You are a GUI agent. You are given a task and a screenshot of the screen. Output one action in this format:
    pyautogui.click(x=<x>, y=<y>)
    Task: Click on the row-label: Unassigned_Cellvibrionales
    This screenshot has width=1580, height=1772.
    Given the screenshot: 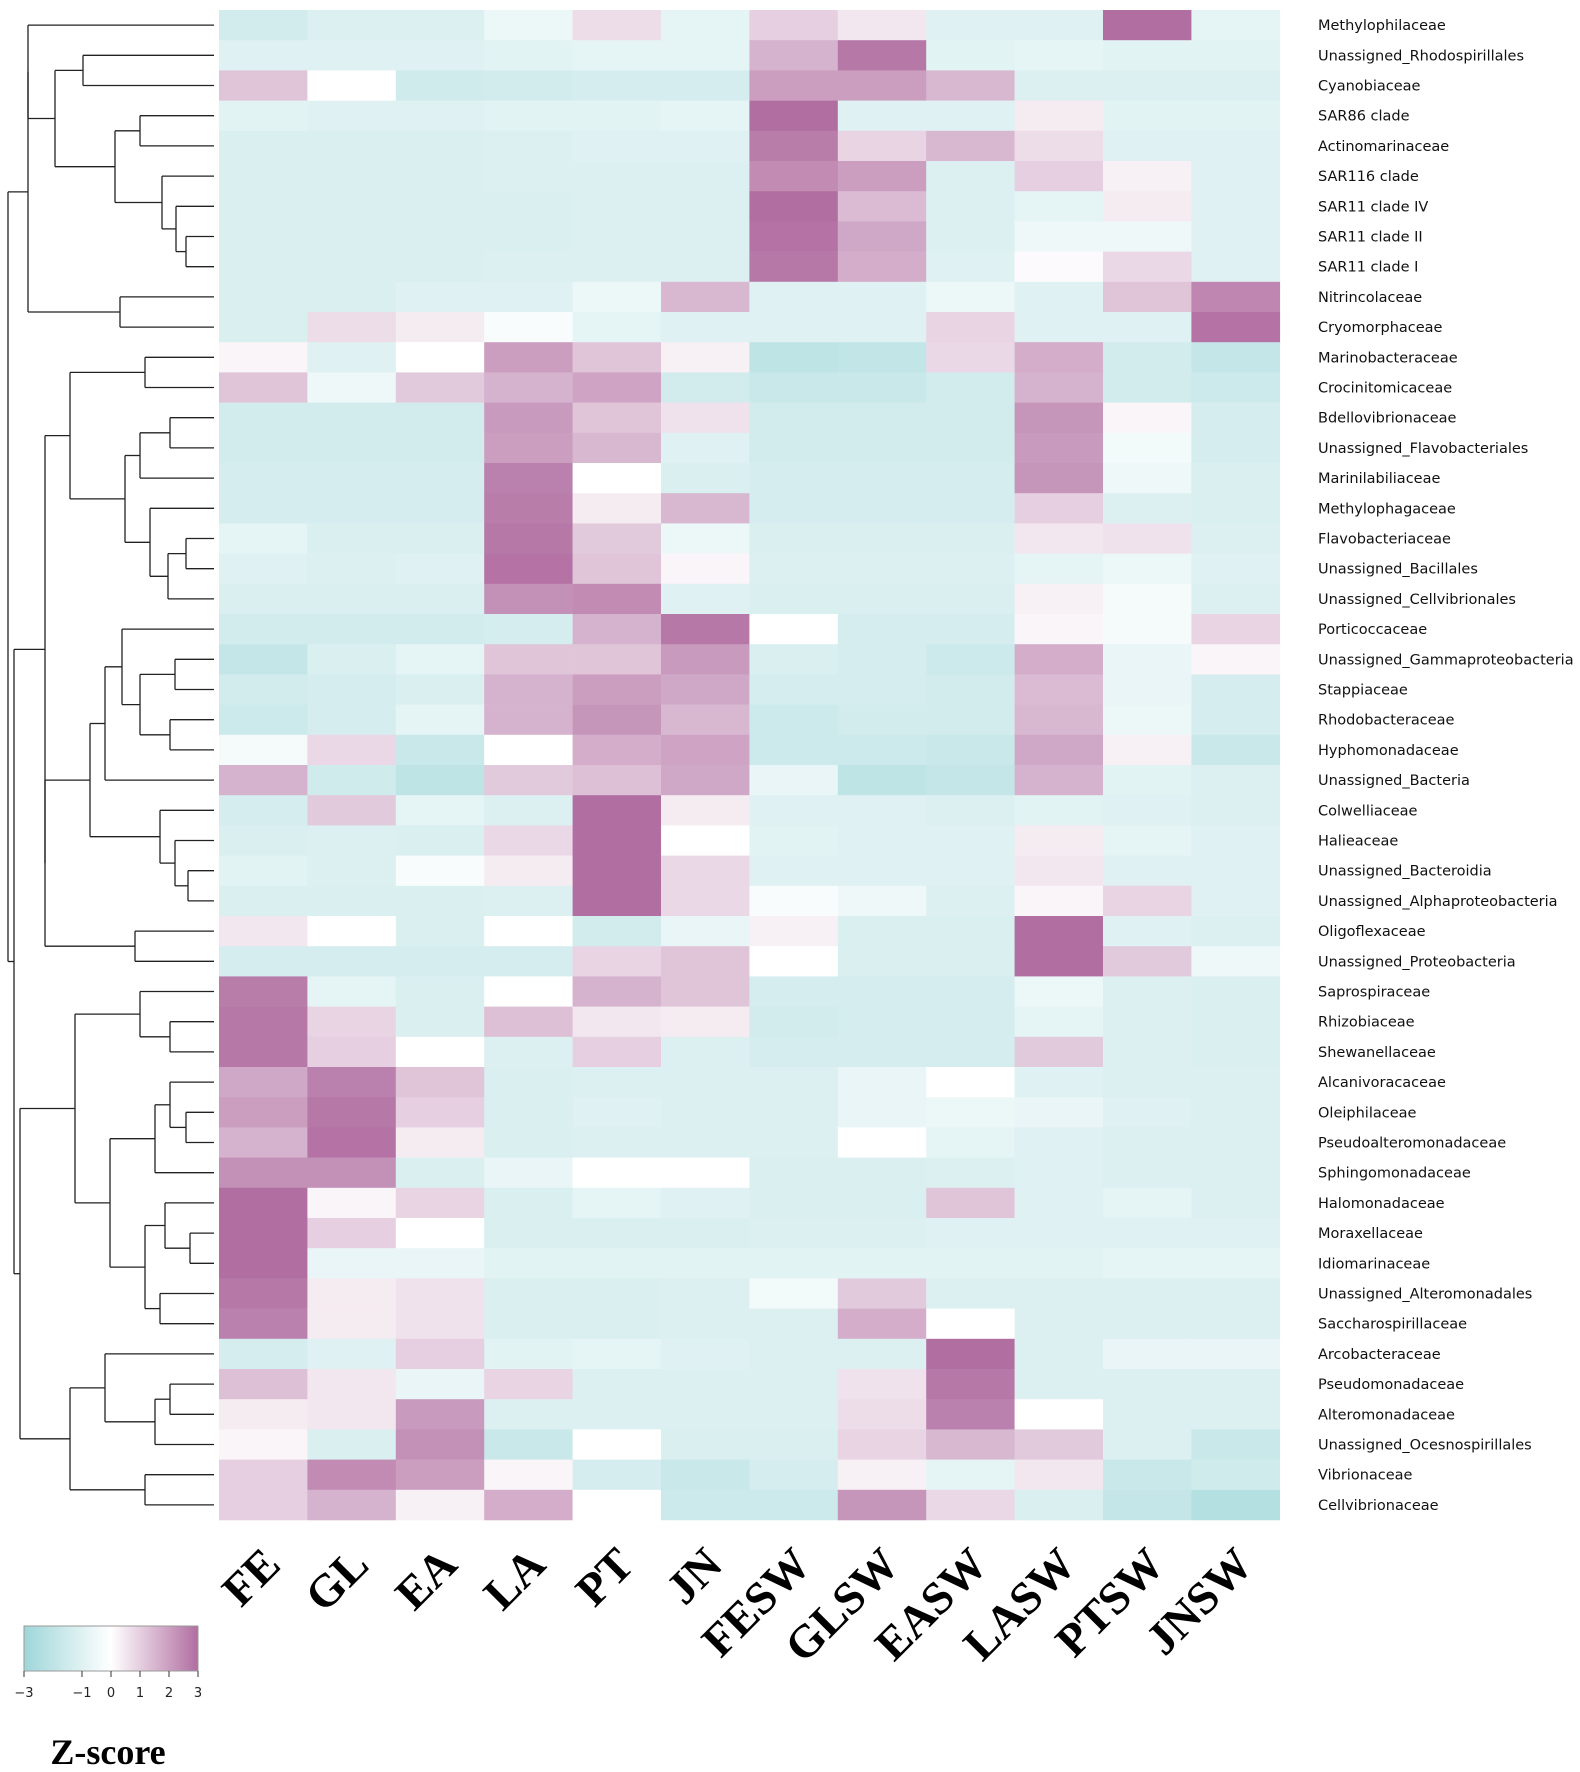 What is the action you would take?
    pyautogui.click(x=1417, y=600)
    